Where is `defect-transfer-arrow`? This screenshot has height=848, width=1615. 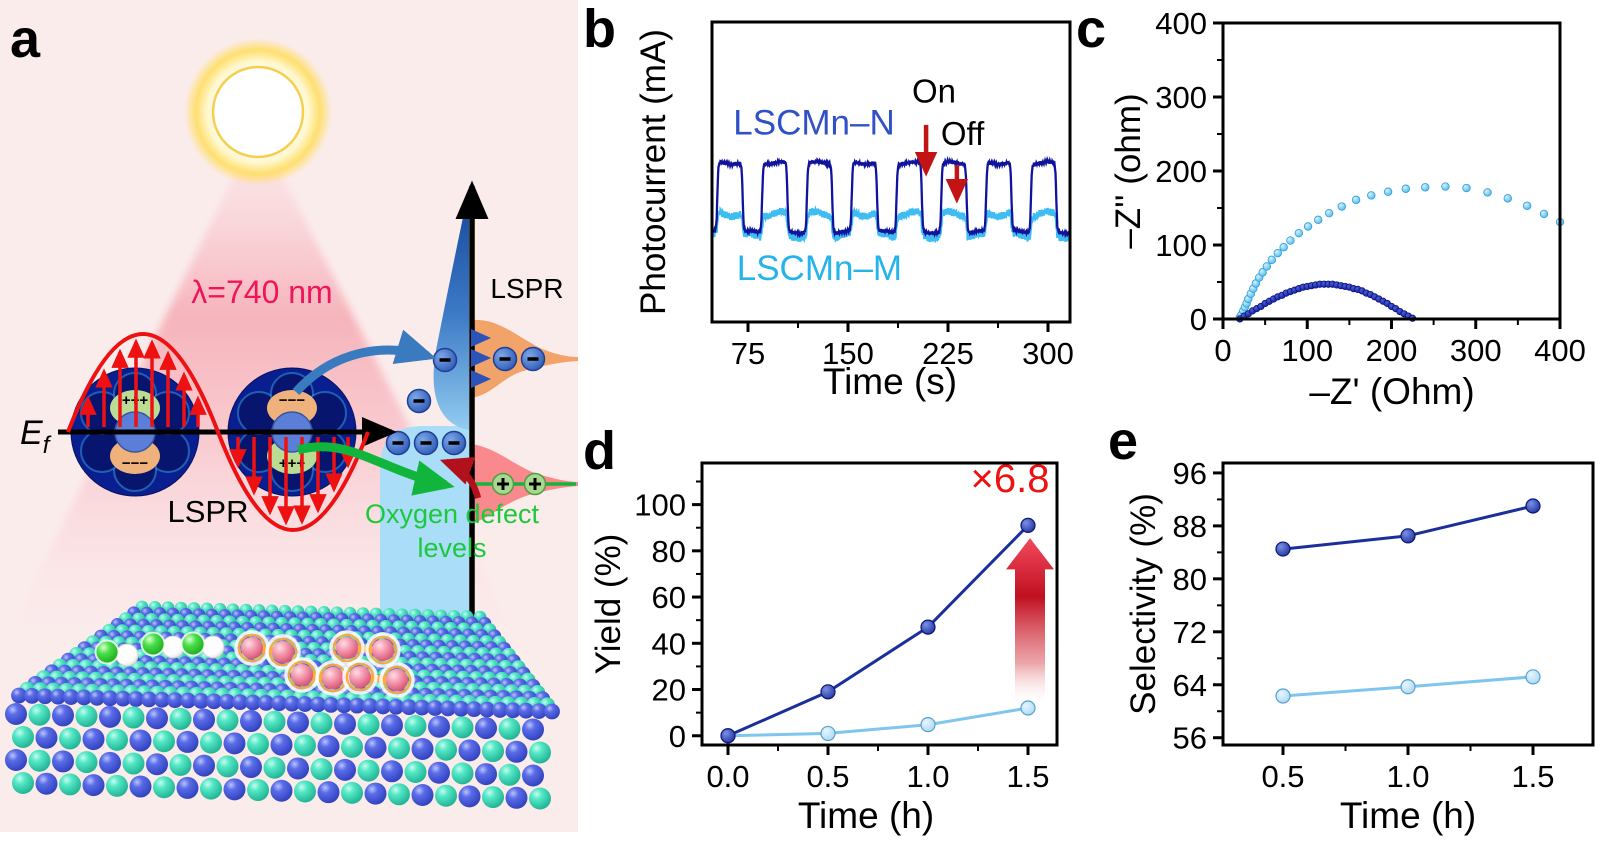
defect-transfer-arrow is located at coordinates (375, 469).